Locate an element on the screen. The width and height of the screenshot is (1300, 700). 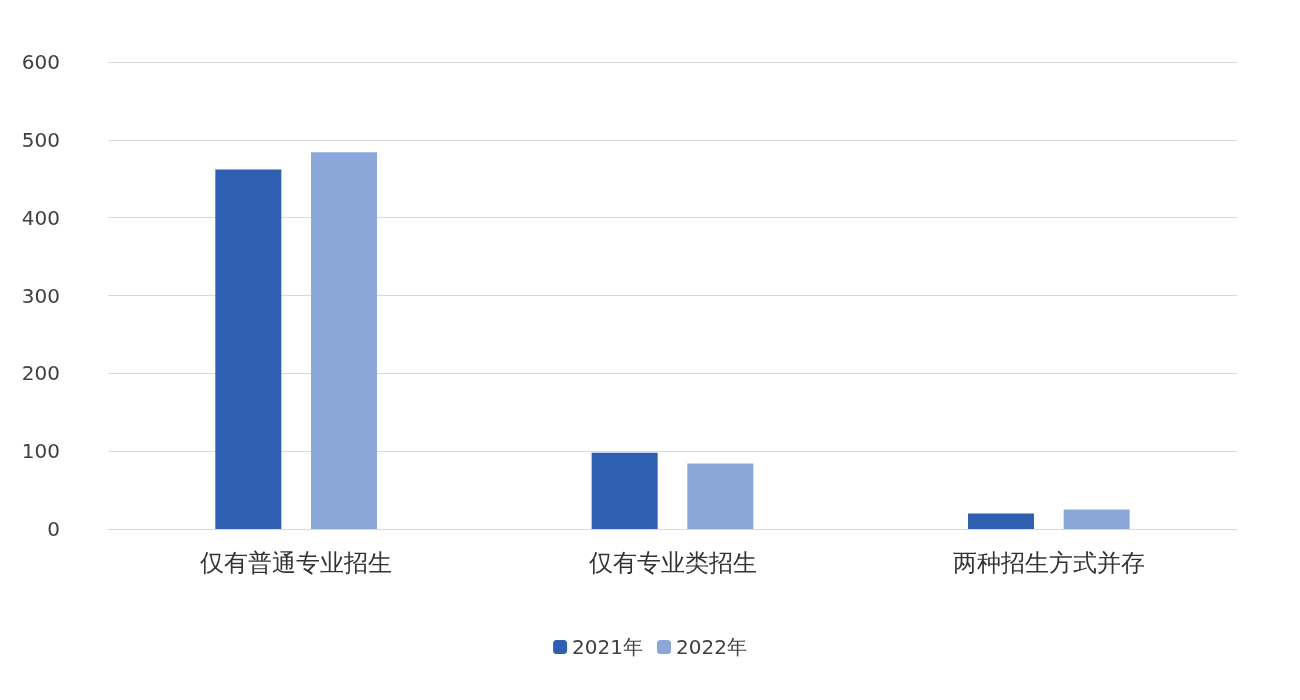
x-tick-label: 两种招生方式并存 is located at coordinates (1048, 563).